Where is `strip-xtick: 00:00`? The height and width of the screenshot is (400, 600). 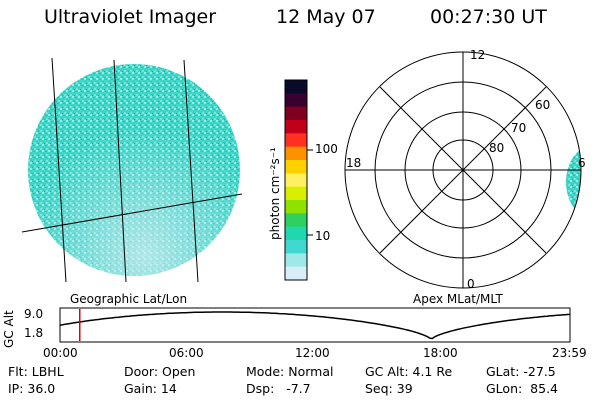
strip-xtick: 00:00 is located at coordinates (60, 353).